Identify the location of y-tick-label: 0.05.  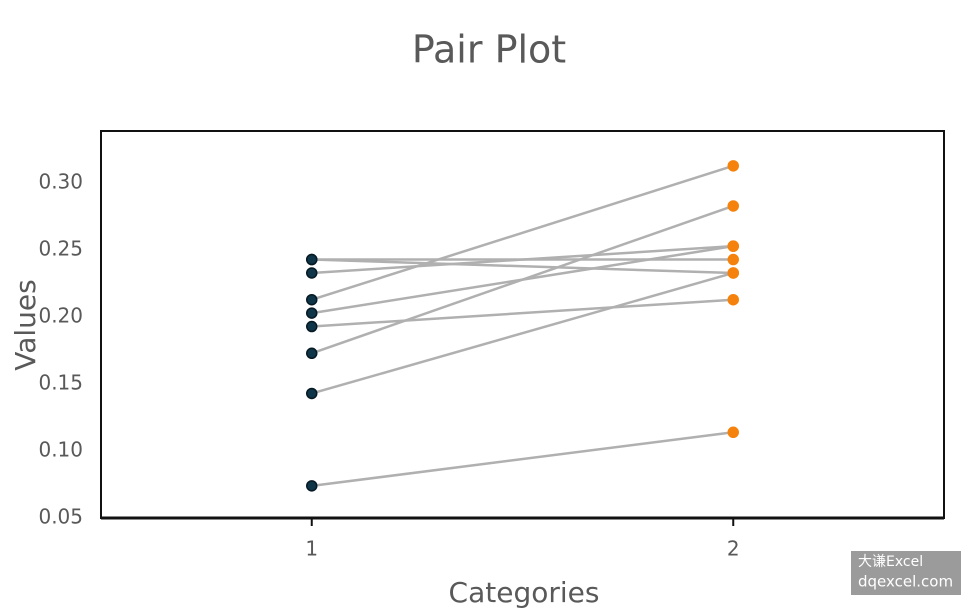
(60, 517).